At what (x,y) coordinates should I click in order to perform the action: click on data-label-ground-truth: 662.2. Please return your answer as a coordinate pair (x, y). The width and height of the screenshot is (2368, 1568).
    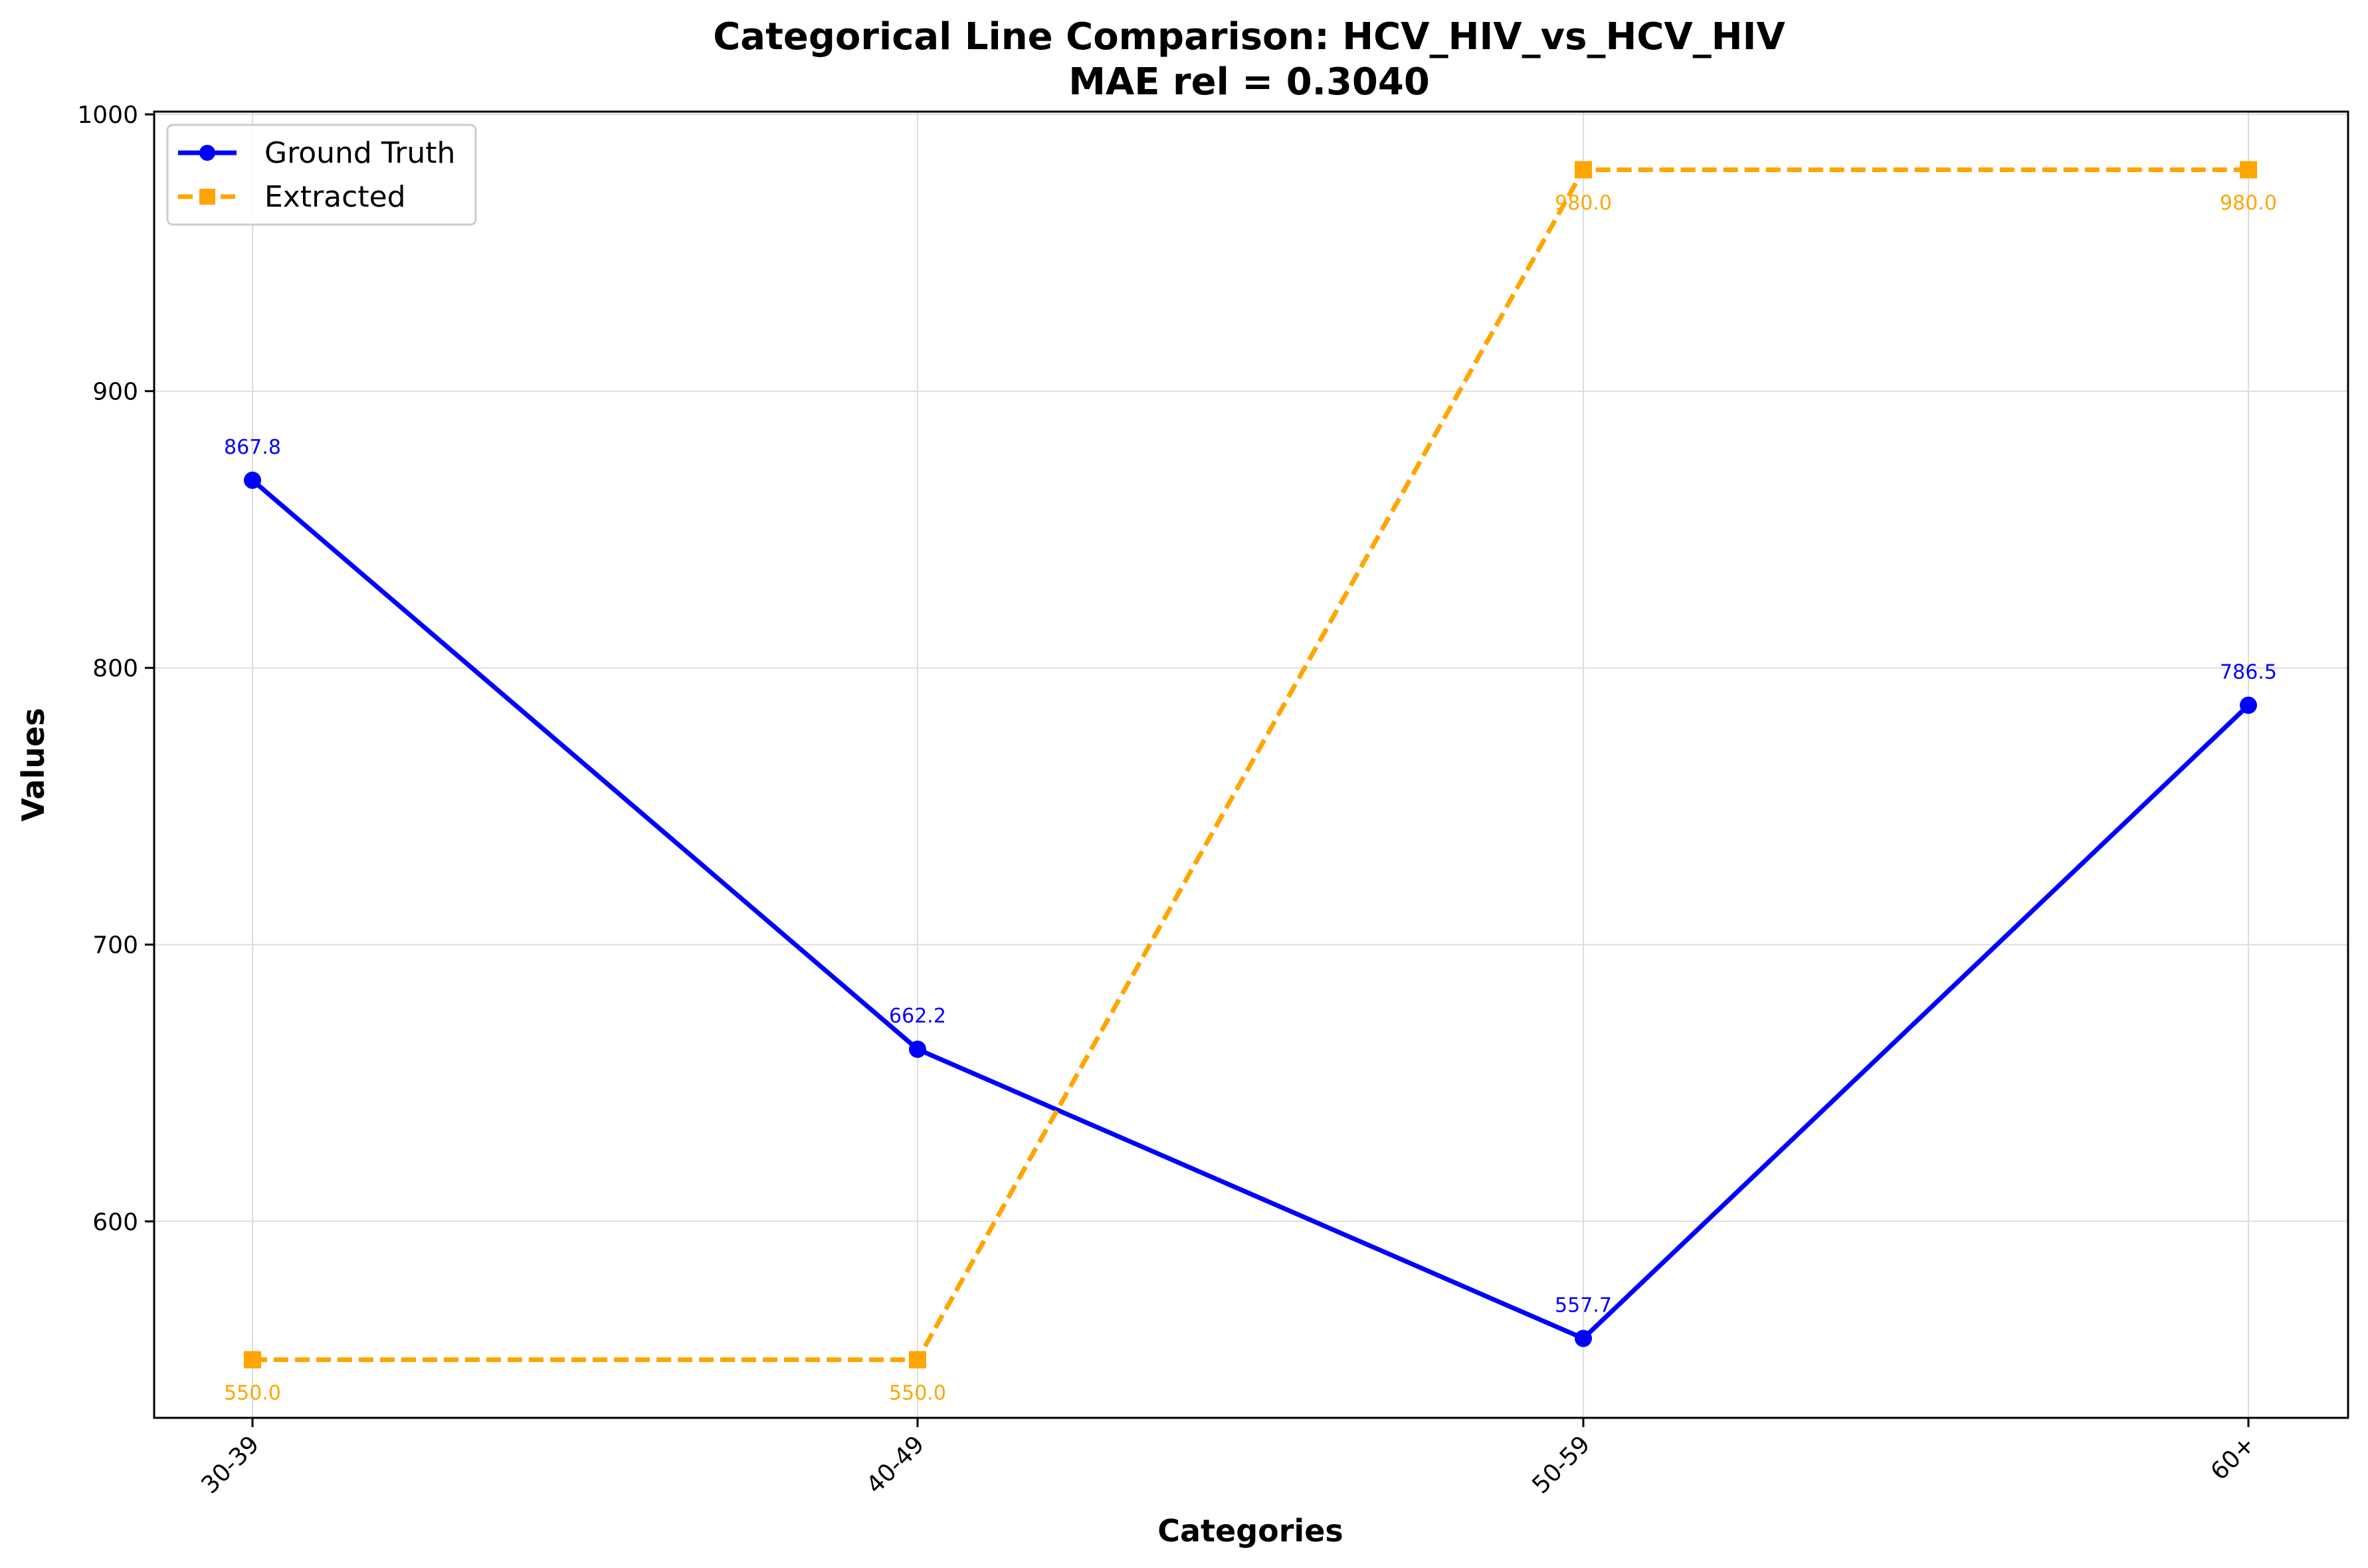
    Looking at the image, I should click on (917, 1016).